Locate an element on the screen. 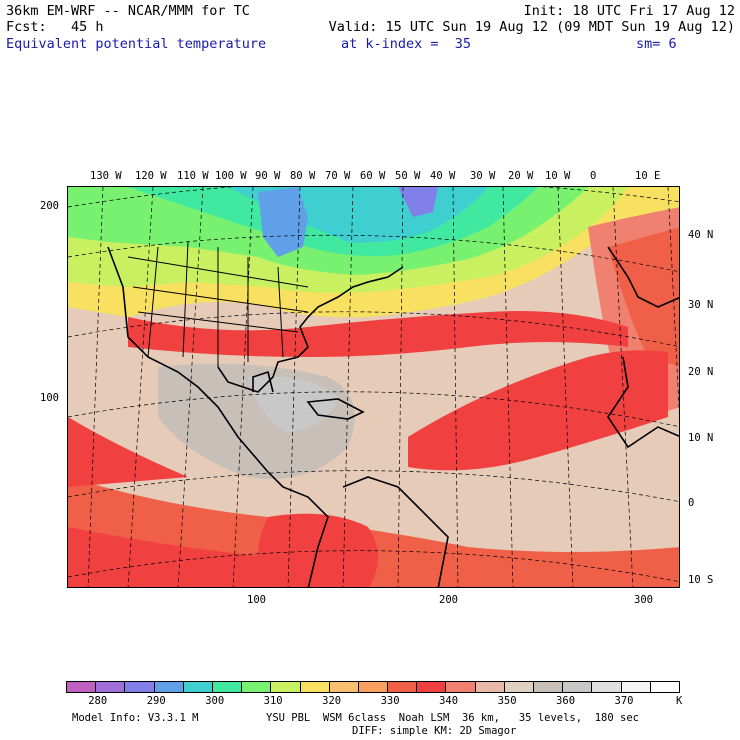 The width and height of the screenshot is (740, 740). longitude-label: 60 W is located at coordinates (373, 176).